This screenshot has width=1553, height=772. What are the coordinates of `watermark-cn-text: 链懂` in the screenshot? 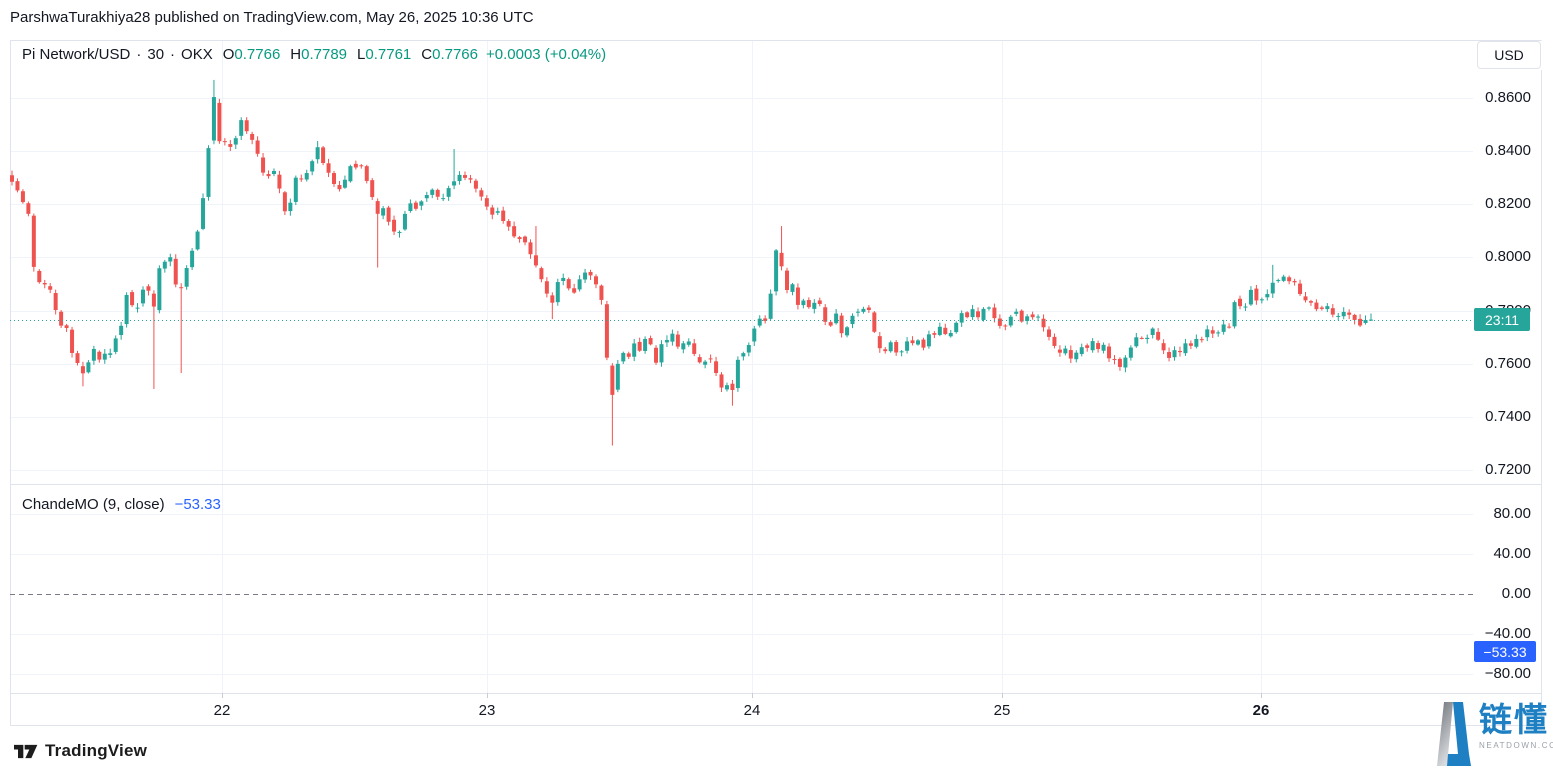 It's located at (1514, 719).